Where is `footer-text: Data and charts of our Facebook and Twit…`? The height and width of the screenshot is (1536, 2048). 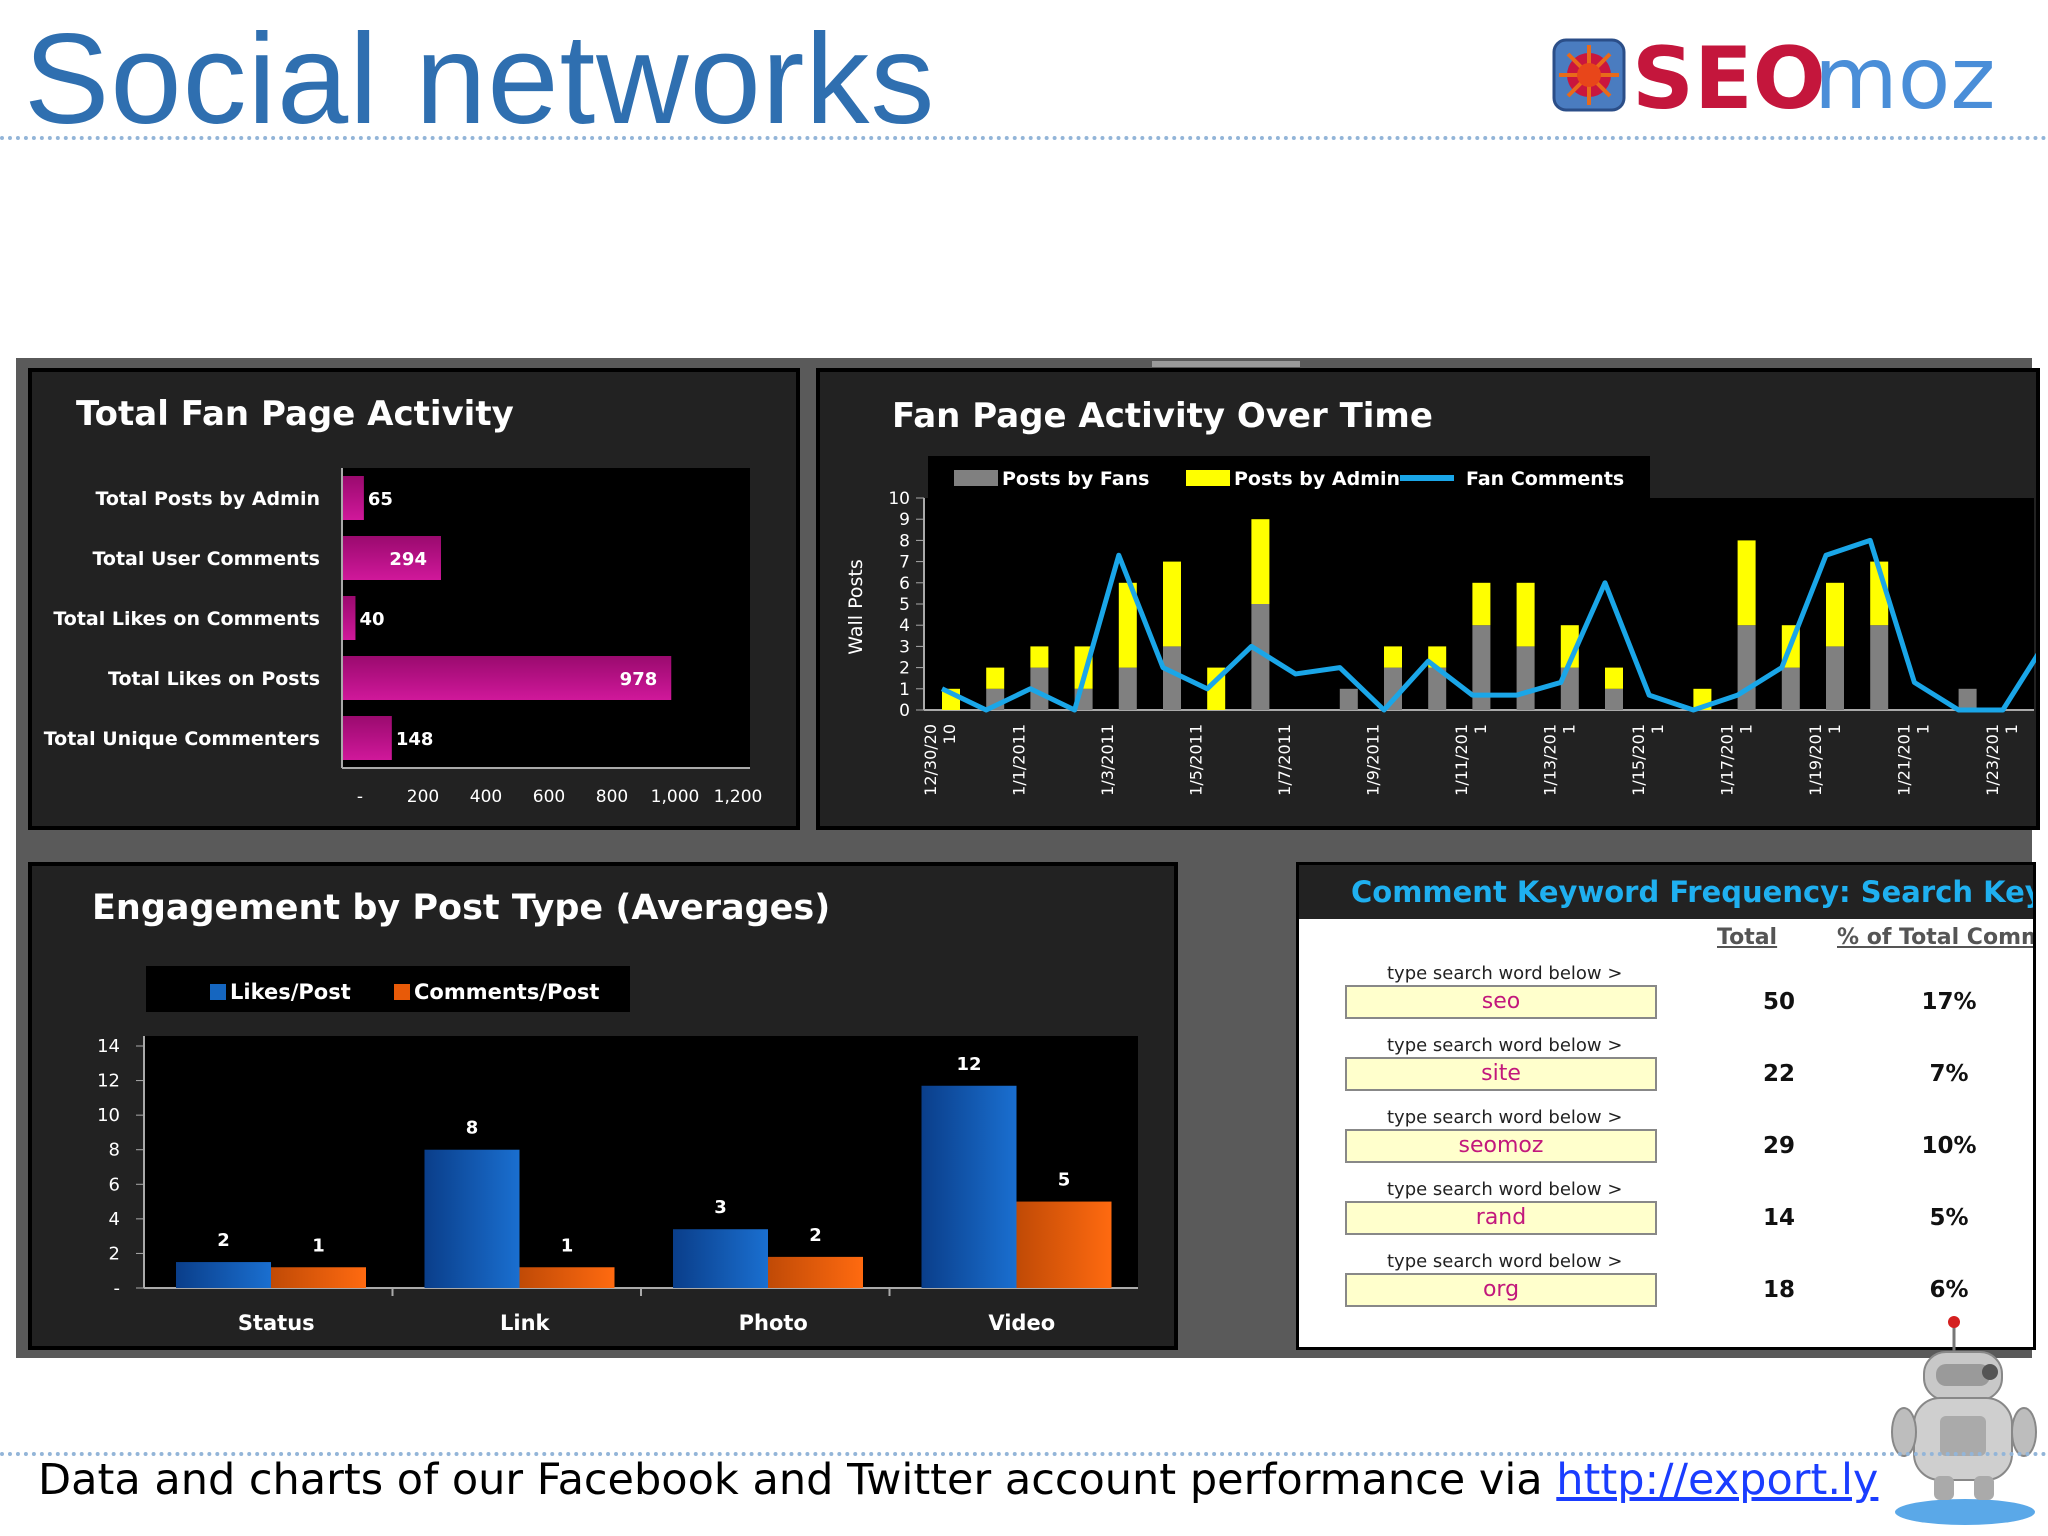
footer-text: Data and charts of our Facebook and Twit… is located at coordinates (797, 1480).